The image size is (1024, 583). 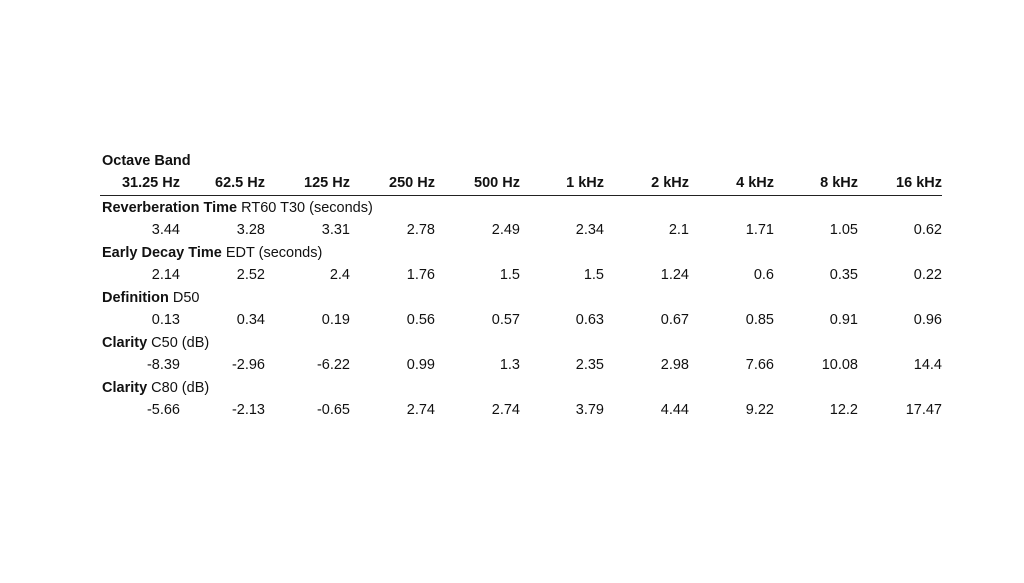 What do you see at coordinates (843, 275) in the screenshot?
I see `table-cell: 0.35` at bounding box center [843, 275].